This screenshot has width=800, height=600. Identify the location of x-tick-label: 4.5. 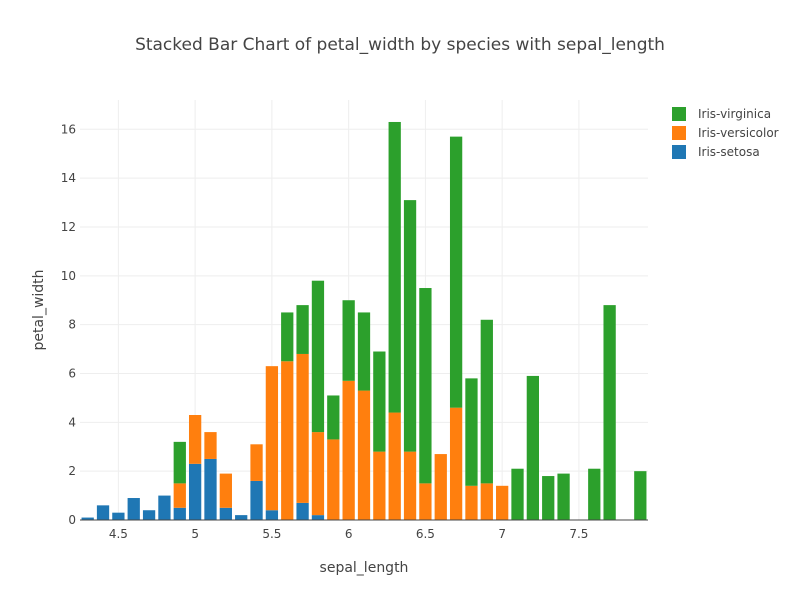
(118, 534).